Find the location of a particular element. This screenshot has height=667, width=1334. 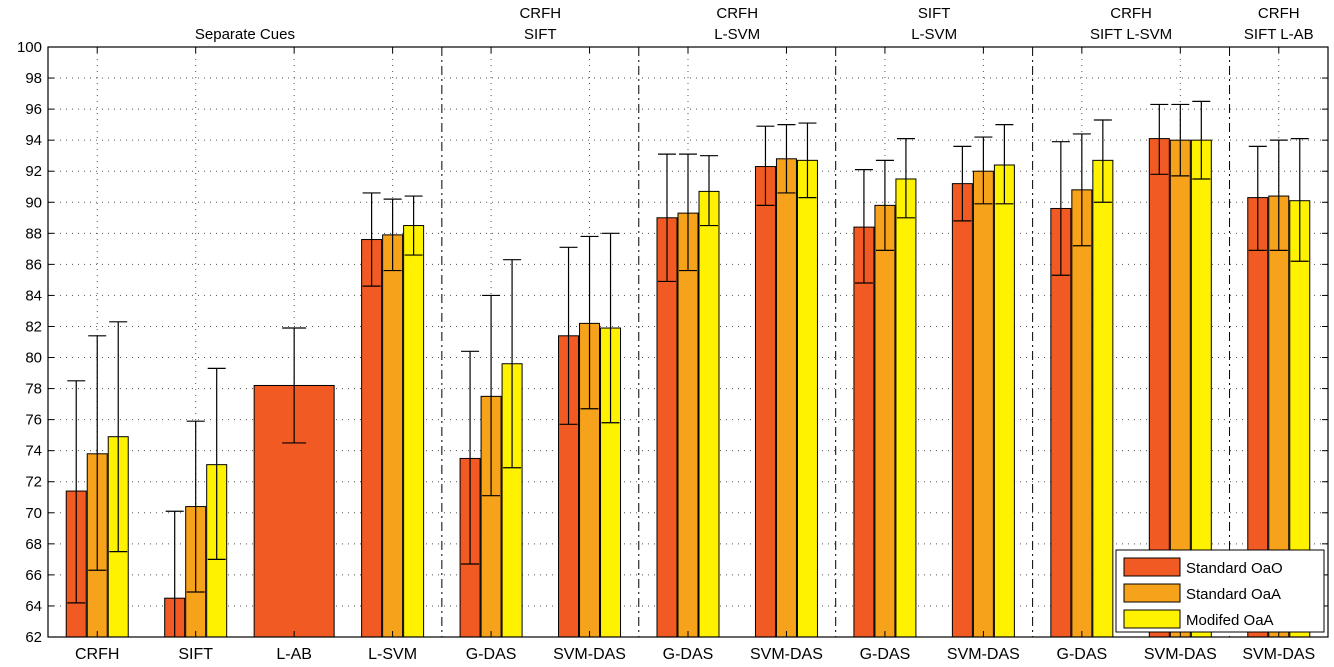

y-tick-label: 86 is located at coordinates (33, 264).